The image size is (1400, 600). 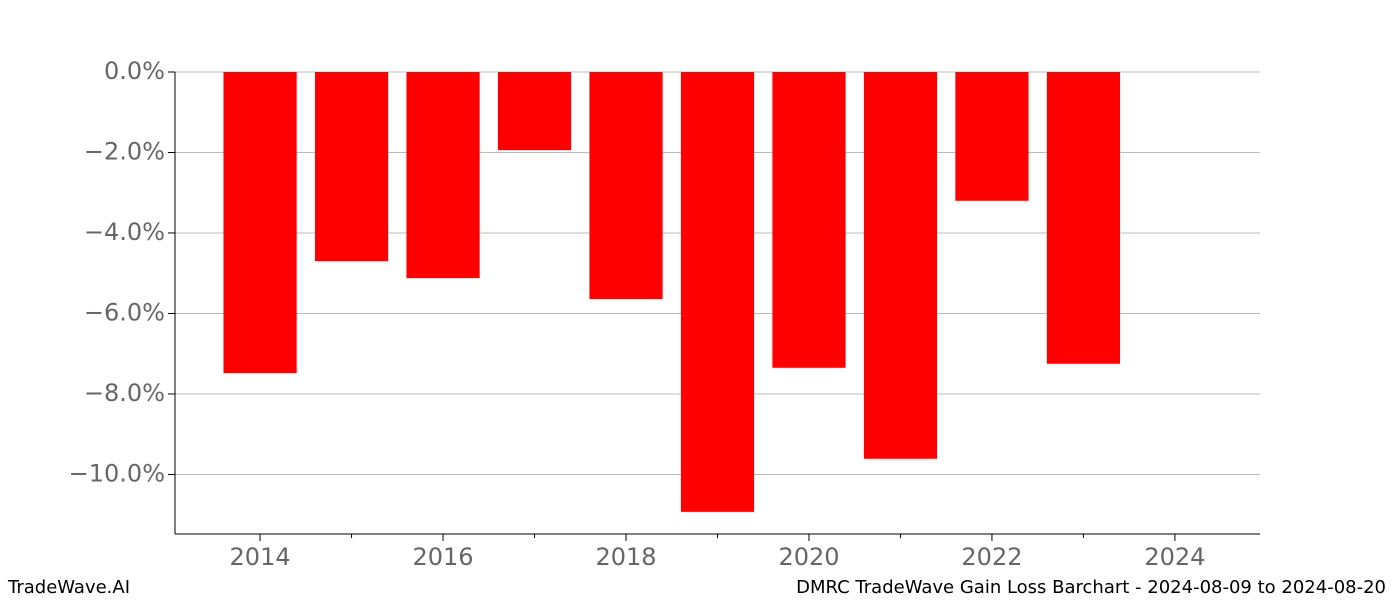 What do you see at coordinates (625, 557) in the screenshot?
I see `x-tick-label: 2018` at bounding box center [625, 557].